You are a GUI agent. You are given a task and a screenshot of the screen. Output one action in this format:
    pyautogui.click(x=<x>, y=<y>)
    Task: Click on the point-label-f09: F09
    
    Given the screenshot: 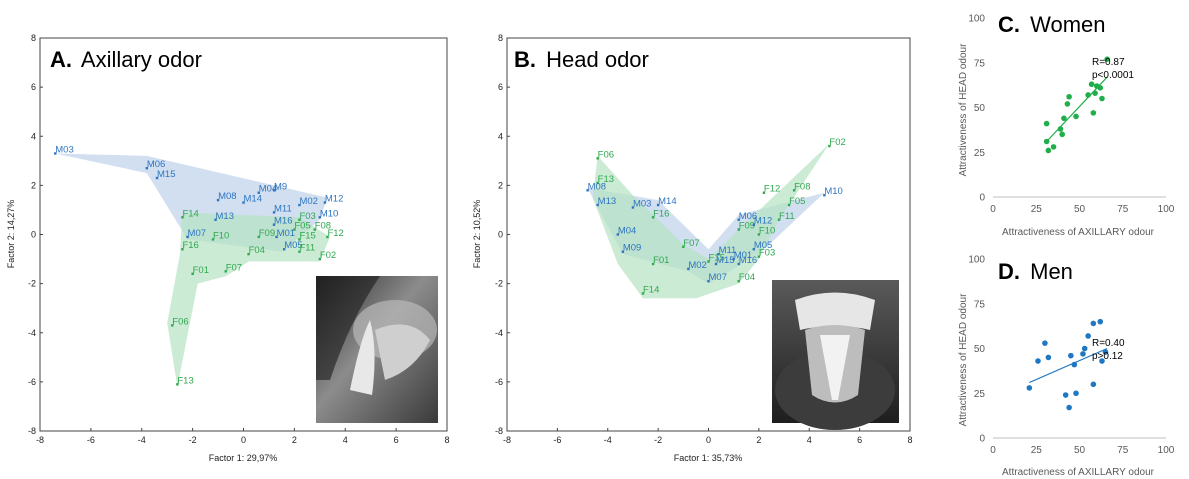 What is the action you would take?
    pyautogui.click(x=747, y=226)
    